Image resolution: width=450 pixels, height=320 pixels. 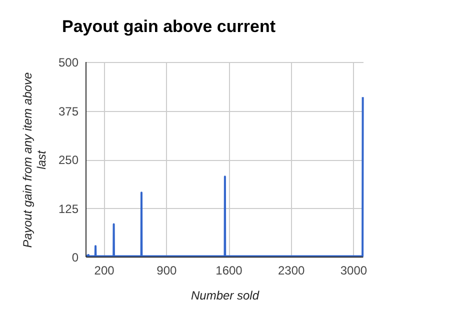 I want to click on y-tick-label: 375, so click(x=68, y=111).